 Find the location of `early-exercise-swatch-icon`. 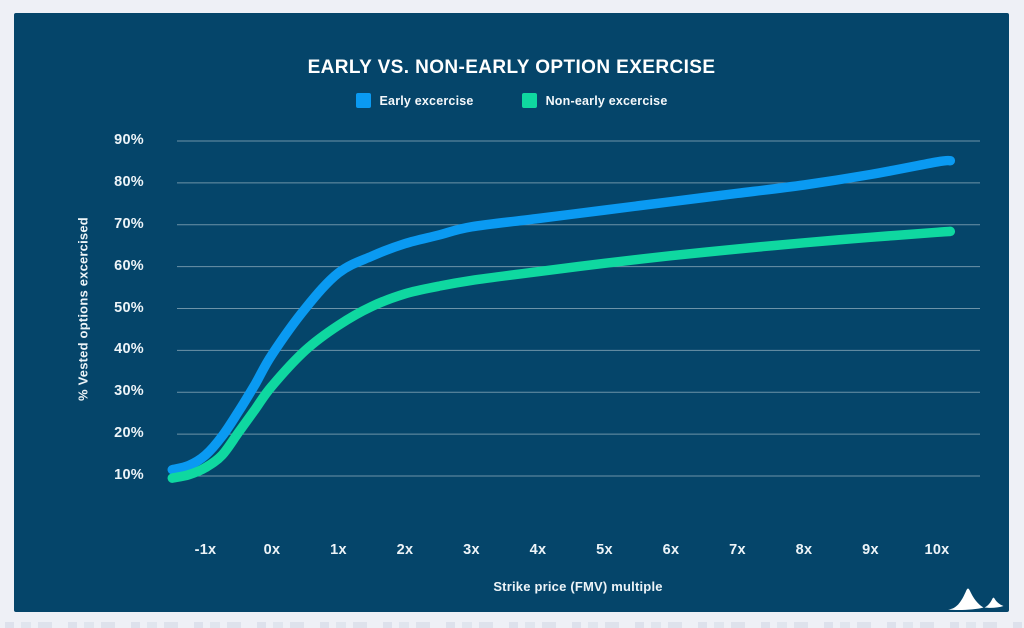

early-exercise-swatch-icon is located at coordinates (363, 100).